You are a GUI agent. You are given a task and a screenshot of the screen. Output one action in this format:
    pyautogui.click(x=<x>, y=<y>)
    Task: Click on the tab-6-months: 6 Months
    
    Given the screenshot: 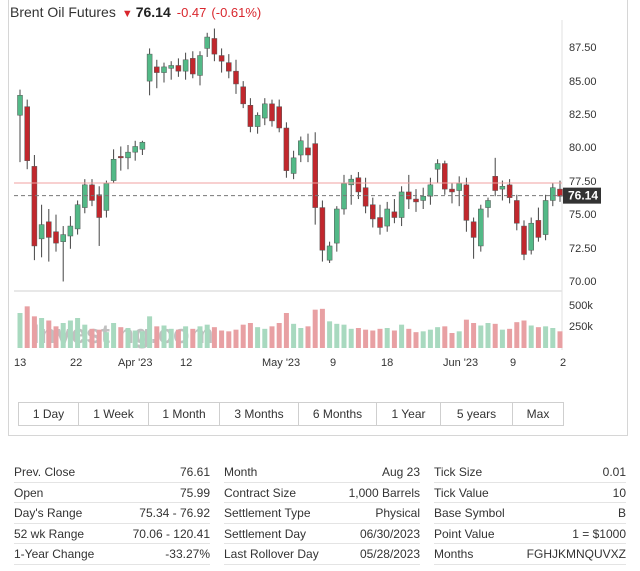 What is the action you would take?
    pyautogui.click(x=338, y=414)
    